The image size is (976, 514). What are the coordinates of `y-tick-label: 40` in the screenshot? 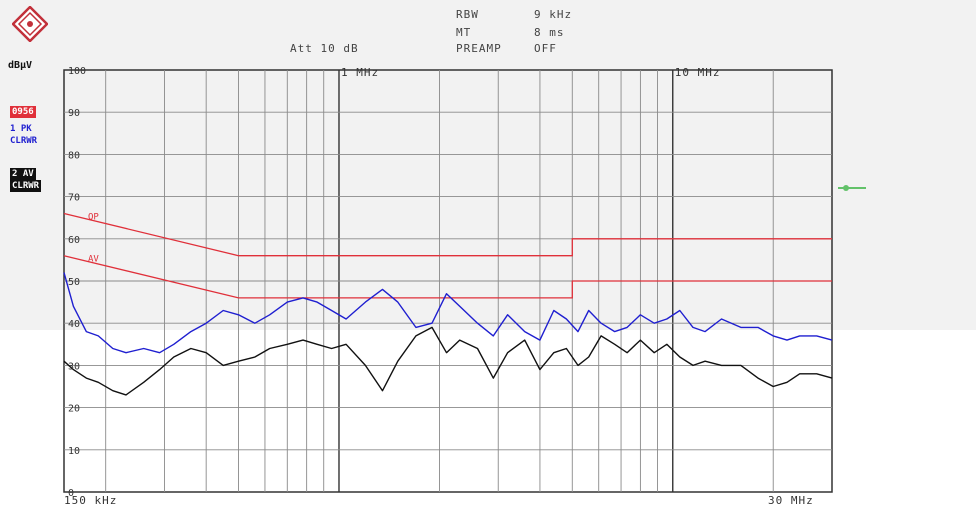 It's located at (74, 324).